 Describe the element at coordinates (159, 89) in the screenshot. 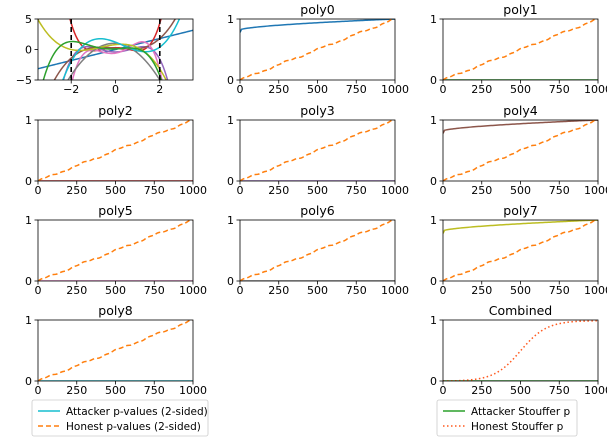

I see `x-tick-label: 2` at that location.